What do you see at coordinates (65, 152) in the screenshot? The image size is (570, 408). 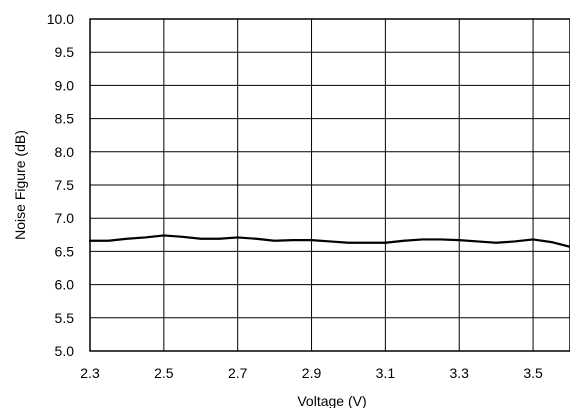 I see `y-tick-label: 8.0` at bounding box center [65, 152].